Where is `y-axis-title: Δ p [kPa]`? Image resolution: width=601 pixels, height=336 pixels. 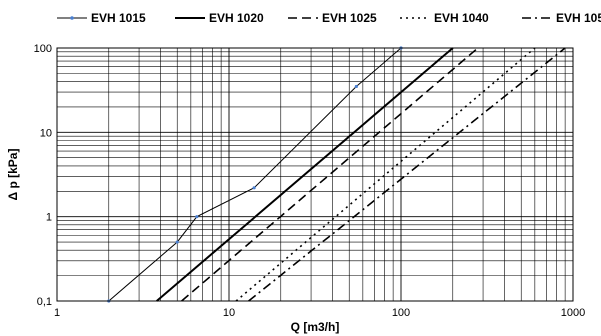 y-axis-title: Δ p [kPa] is located at coordinates (13, 175).